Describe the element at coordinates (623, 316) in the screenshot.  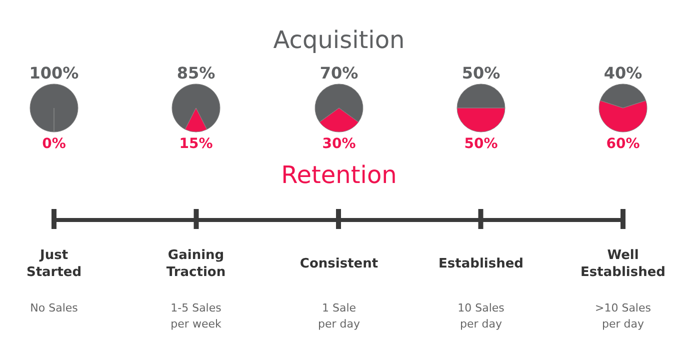
I see `text: >10 Sales per day` at that location.